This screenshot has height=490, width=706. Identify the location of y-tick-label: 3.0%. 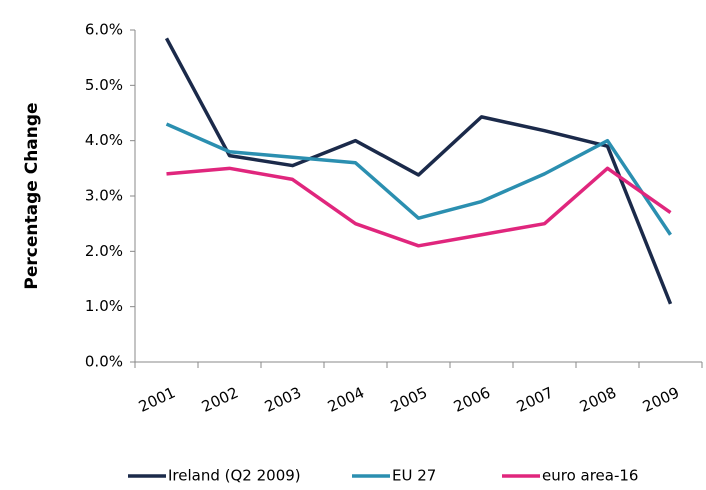
(104, 196).